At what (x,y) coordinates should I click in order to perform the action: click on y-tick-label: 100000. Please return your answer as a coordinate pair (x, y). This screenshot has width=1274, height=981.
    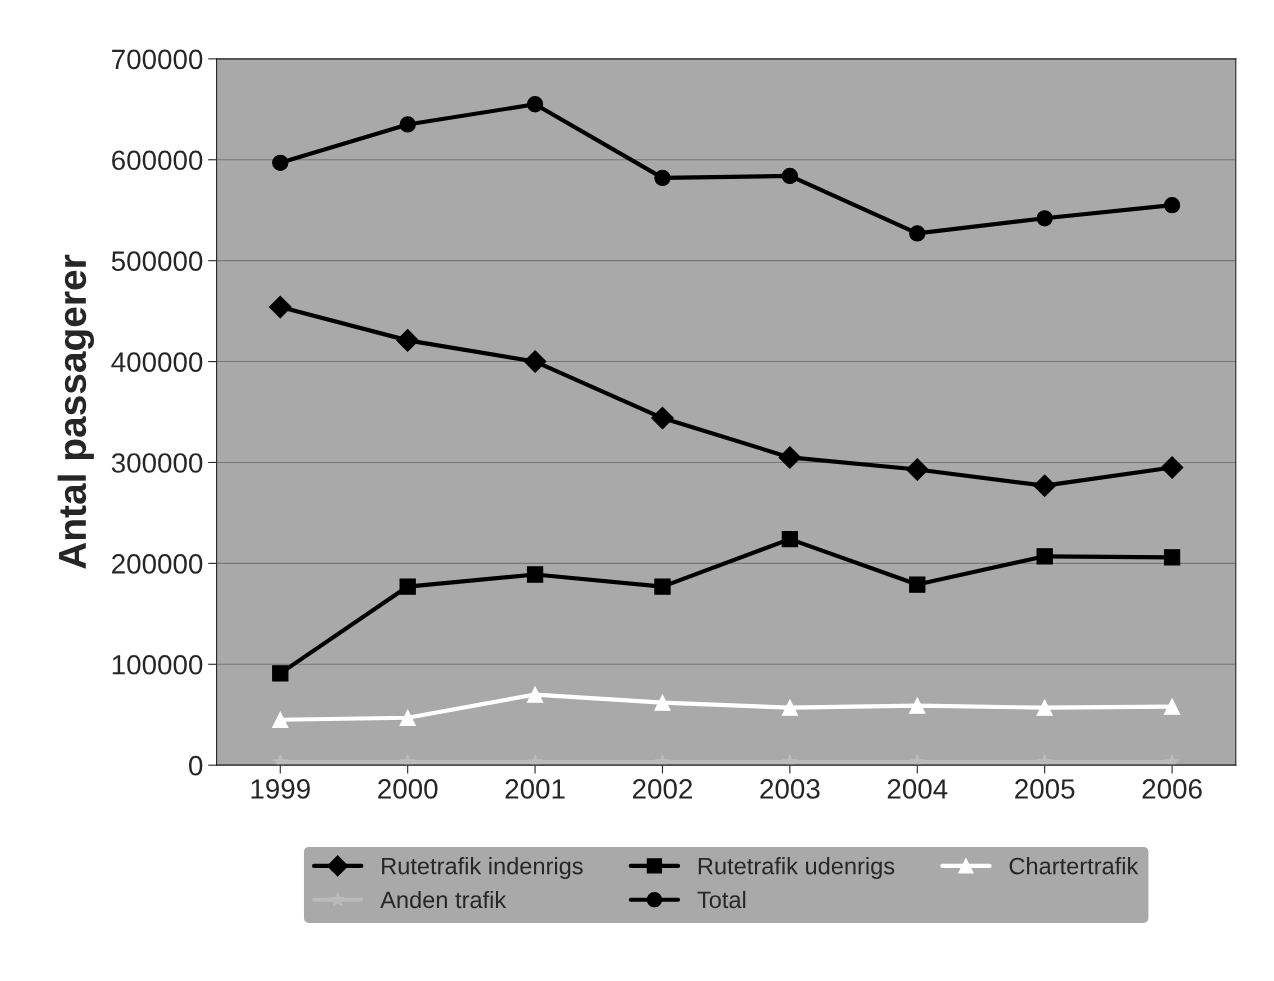
    Looking at the image, I should click on (157, 664).